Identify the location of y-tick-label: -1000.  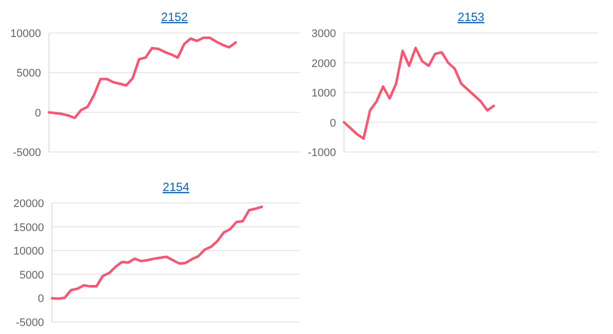
(322, 153).